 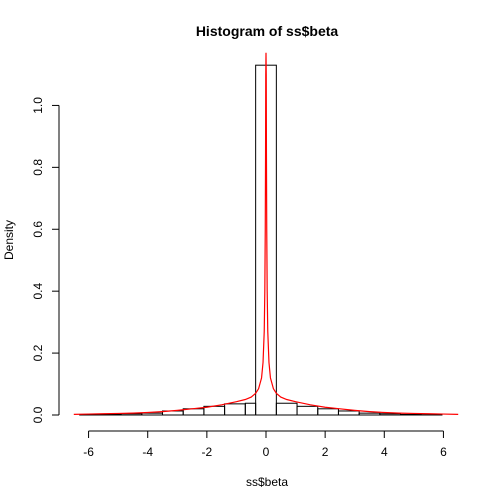 What do you see at coordinates (88, 452) in the screenshot?
I see `x-tick-label-0: -6` at bounding box center [88, 452].